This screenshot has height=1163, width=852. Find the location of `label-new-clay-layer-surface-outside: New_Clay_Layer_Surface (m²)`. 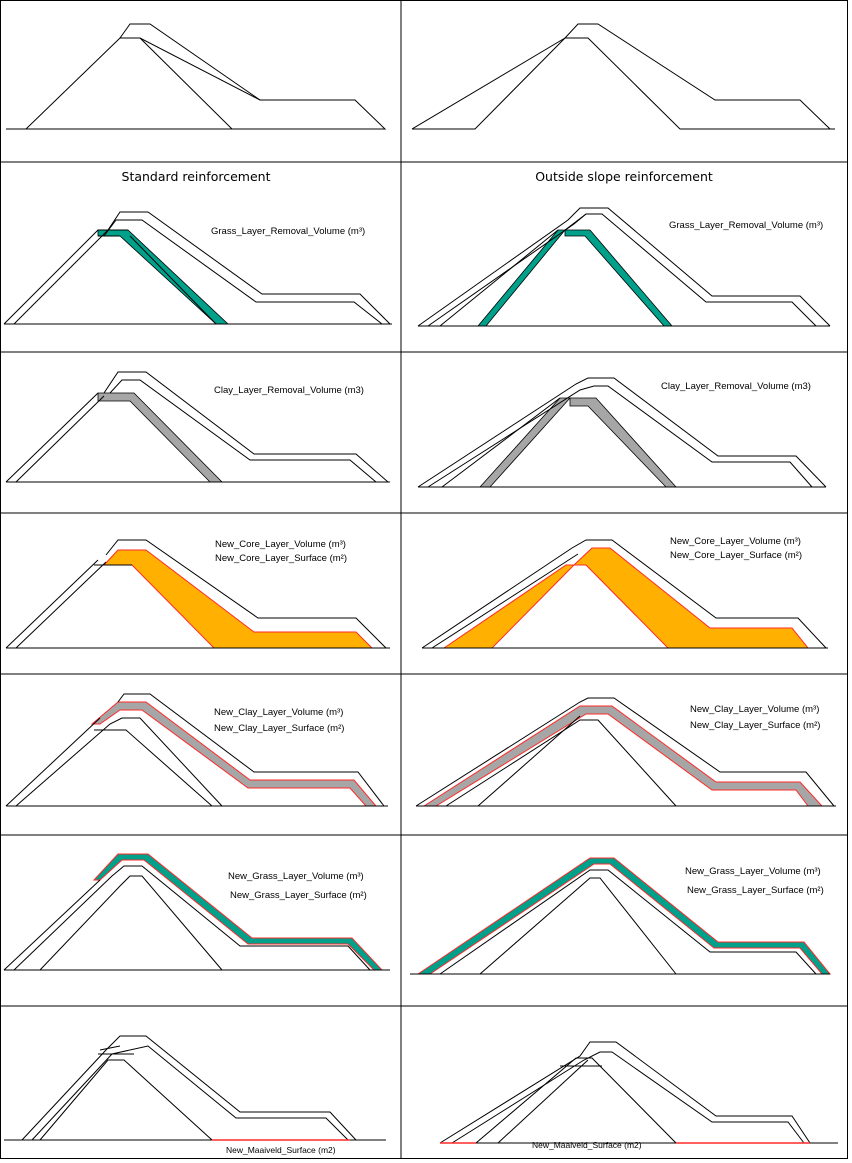

label-new-clay-layer-surface-outside: New_Clay_Layer_Surface (m²) is located at coordinates (755, 725).